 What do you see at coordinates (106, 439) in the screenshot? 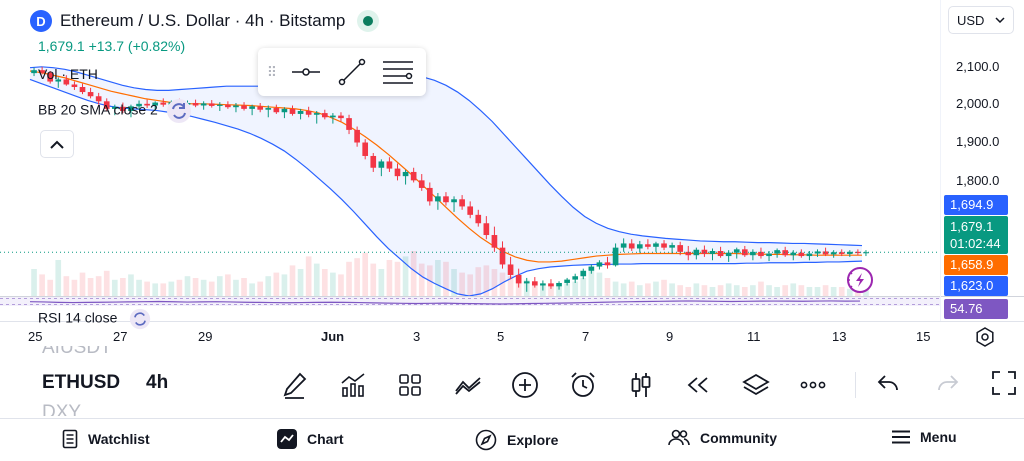
I see `nav-watchlist: Watchlist` at bounding box center [106, 439].